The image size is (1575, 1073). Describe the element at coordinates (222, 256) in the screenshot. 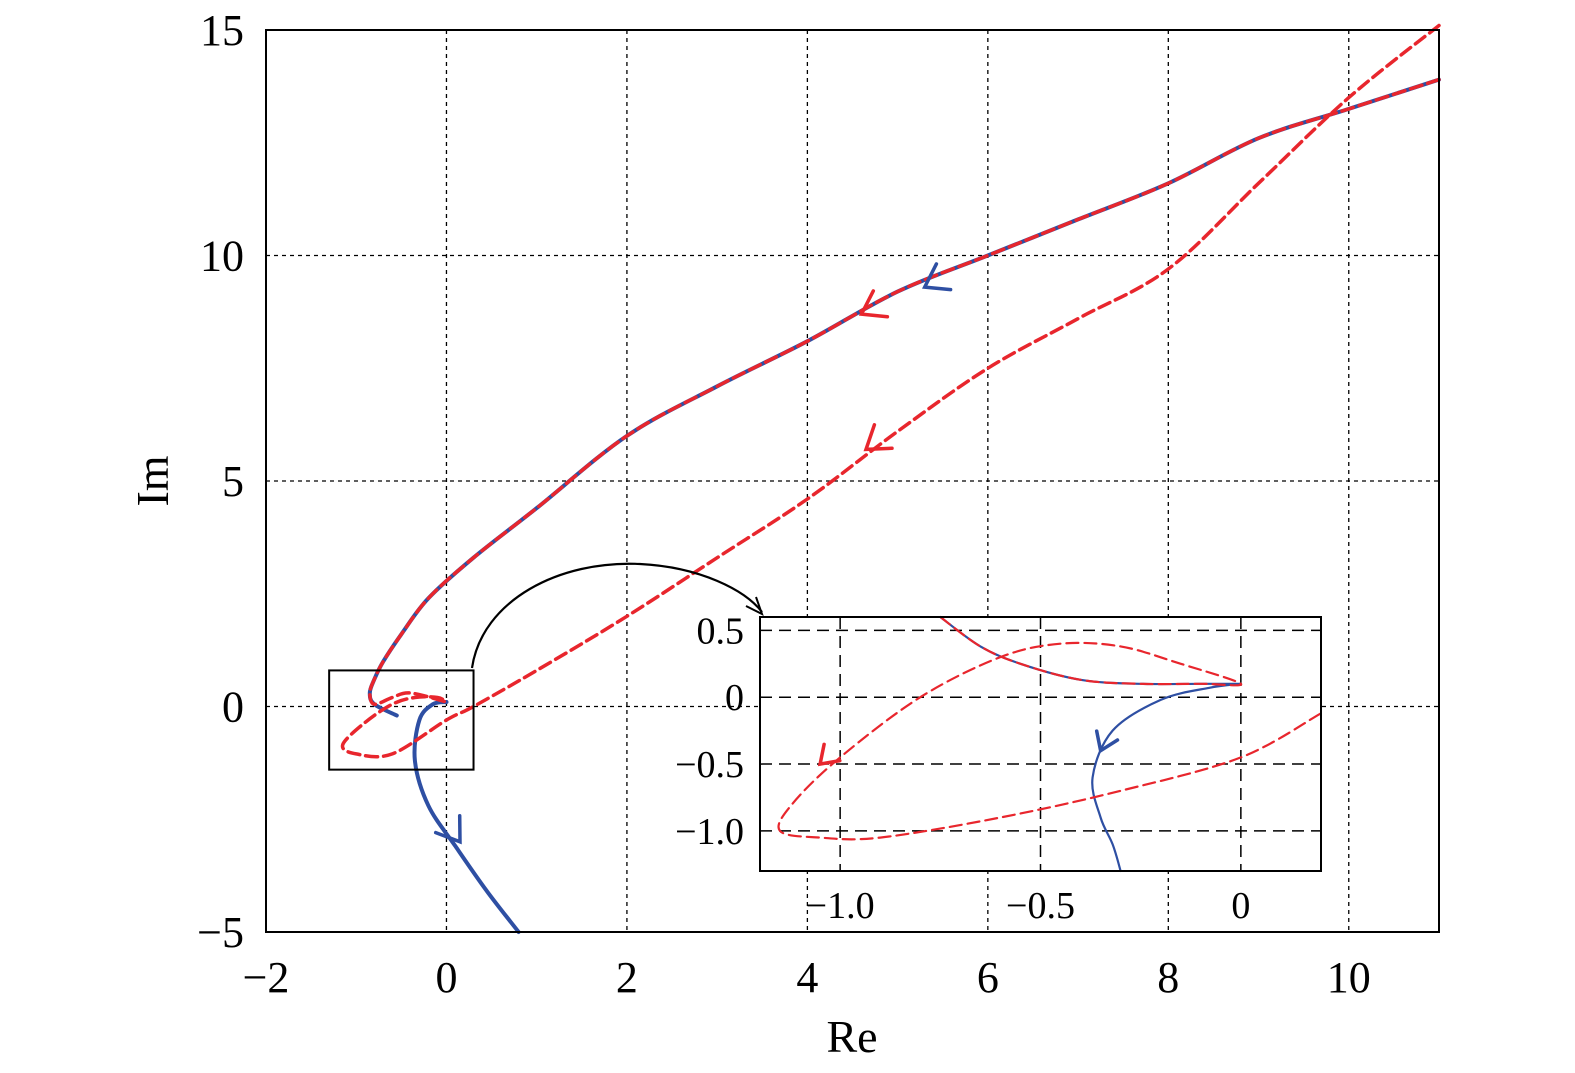

I see `y-tick-label: 10` at that location.